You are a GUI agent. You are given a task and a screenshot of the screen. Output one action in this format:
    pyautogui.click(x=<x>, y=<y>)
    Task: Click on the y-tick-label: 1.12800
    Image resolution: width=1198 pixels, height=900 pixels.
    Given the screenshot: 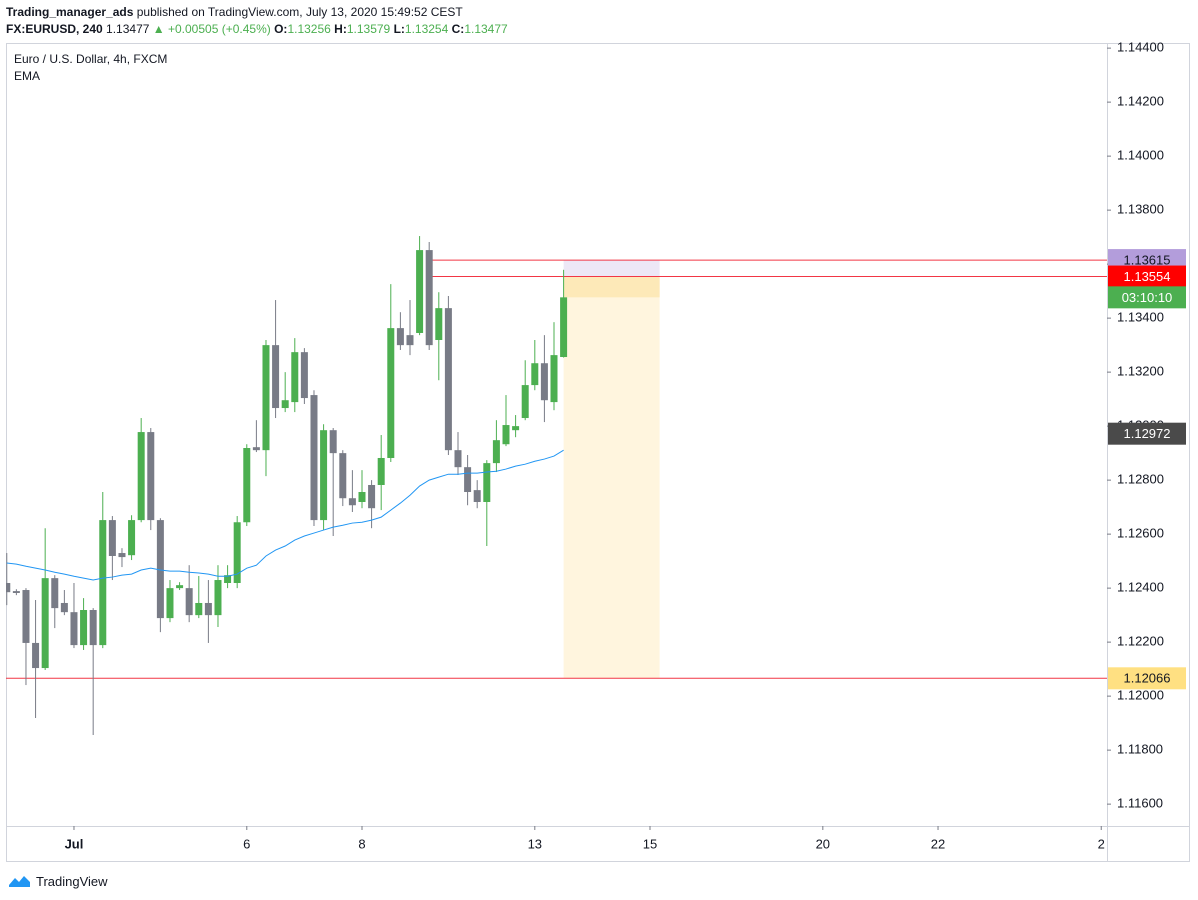 What is the action you would take?
    pyautogui.click(x=1140, y=479)
    